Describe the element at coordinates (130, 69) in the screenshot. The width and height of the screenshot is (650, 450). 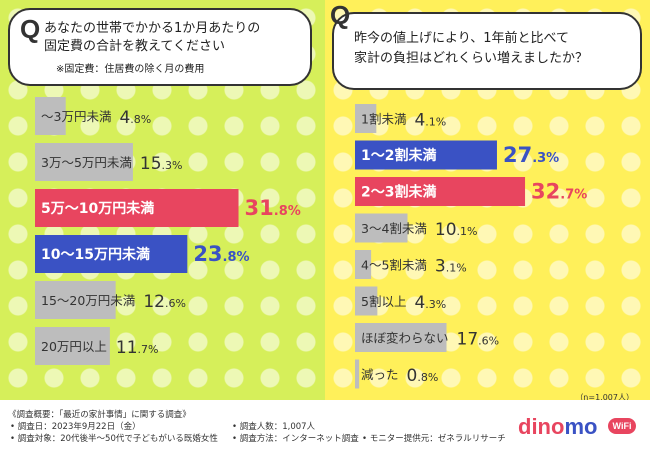
I see `left-question-note: ※固定費：住居費の除く月の費用` at that location.